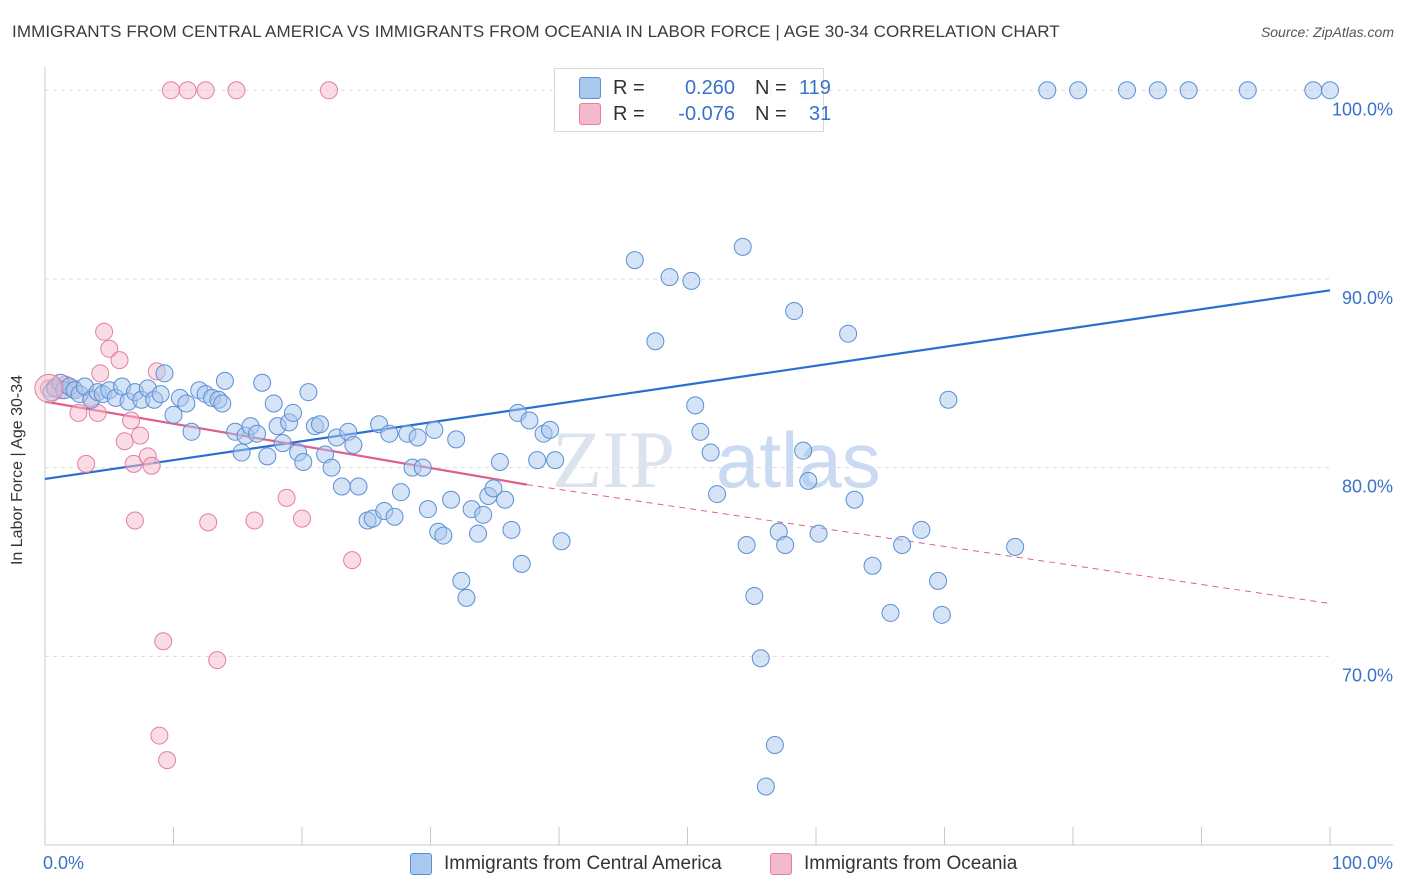  I want to click on series-legend-pink: Immigrants from Oceania, so click(893, 864).